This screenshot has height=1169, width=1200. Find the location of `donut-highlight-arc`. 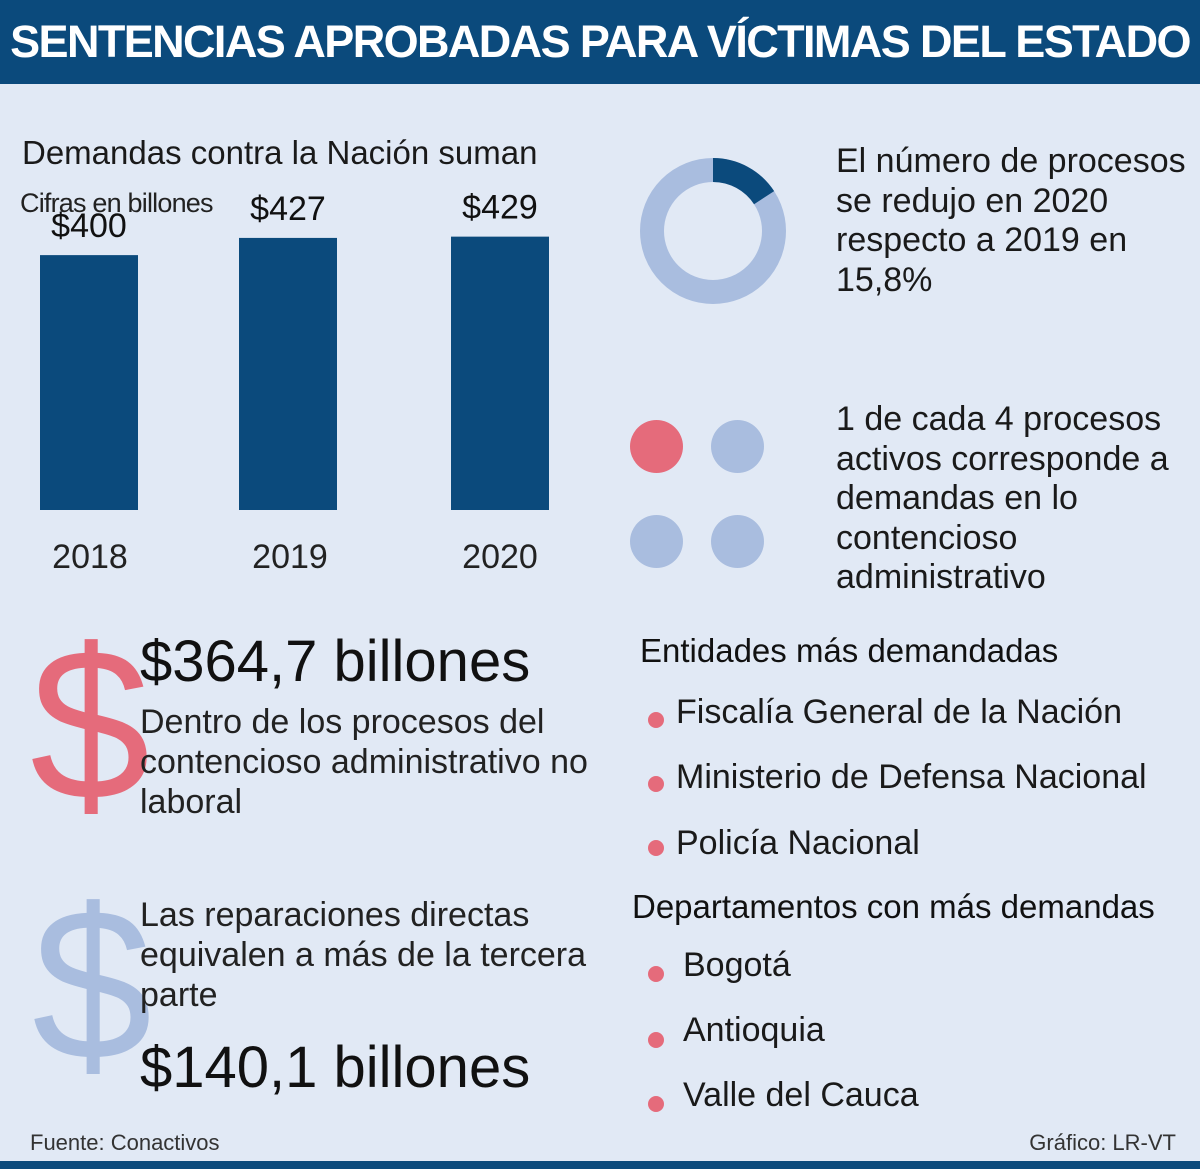

donut-highlight-arc is located at coordinates (713, 231).